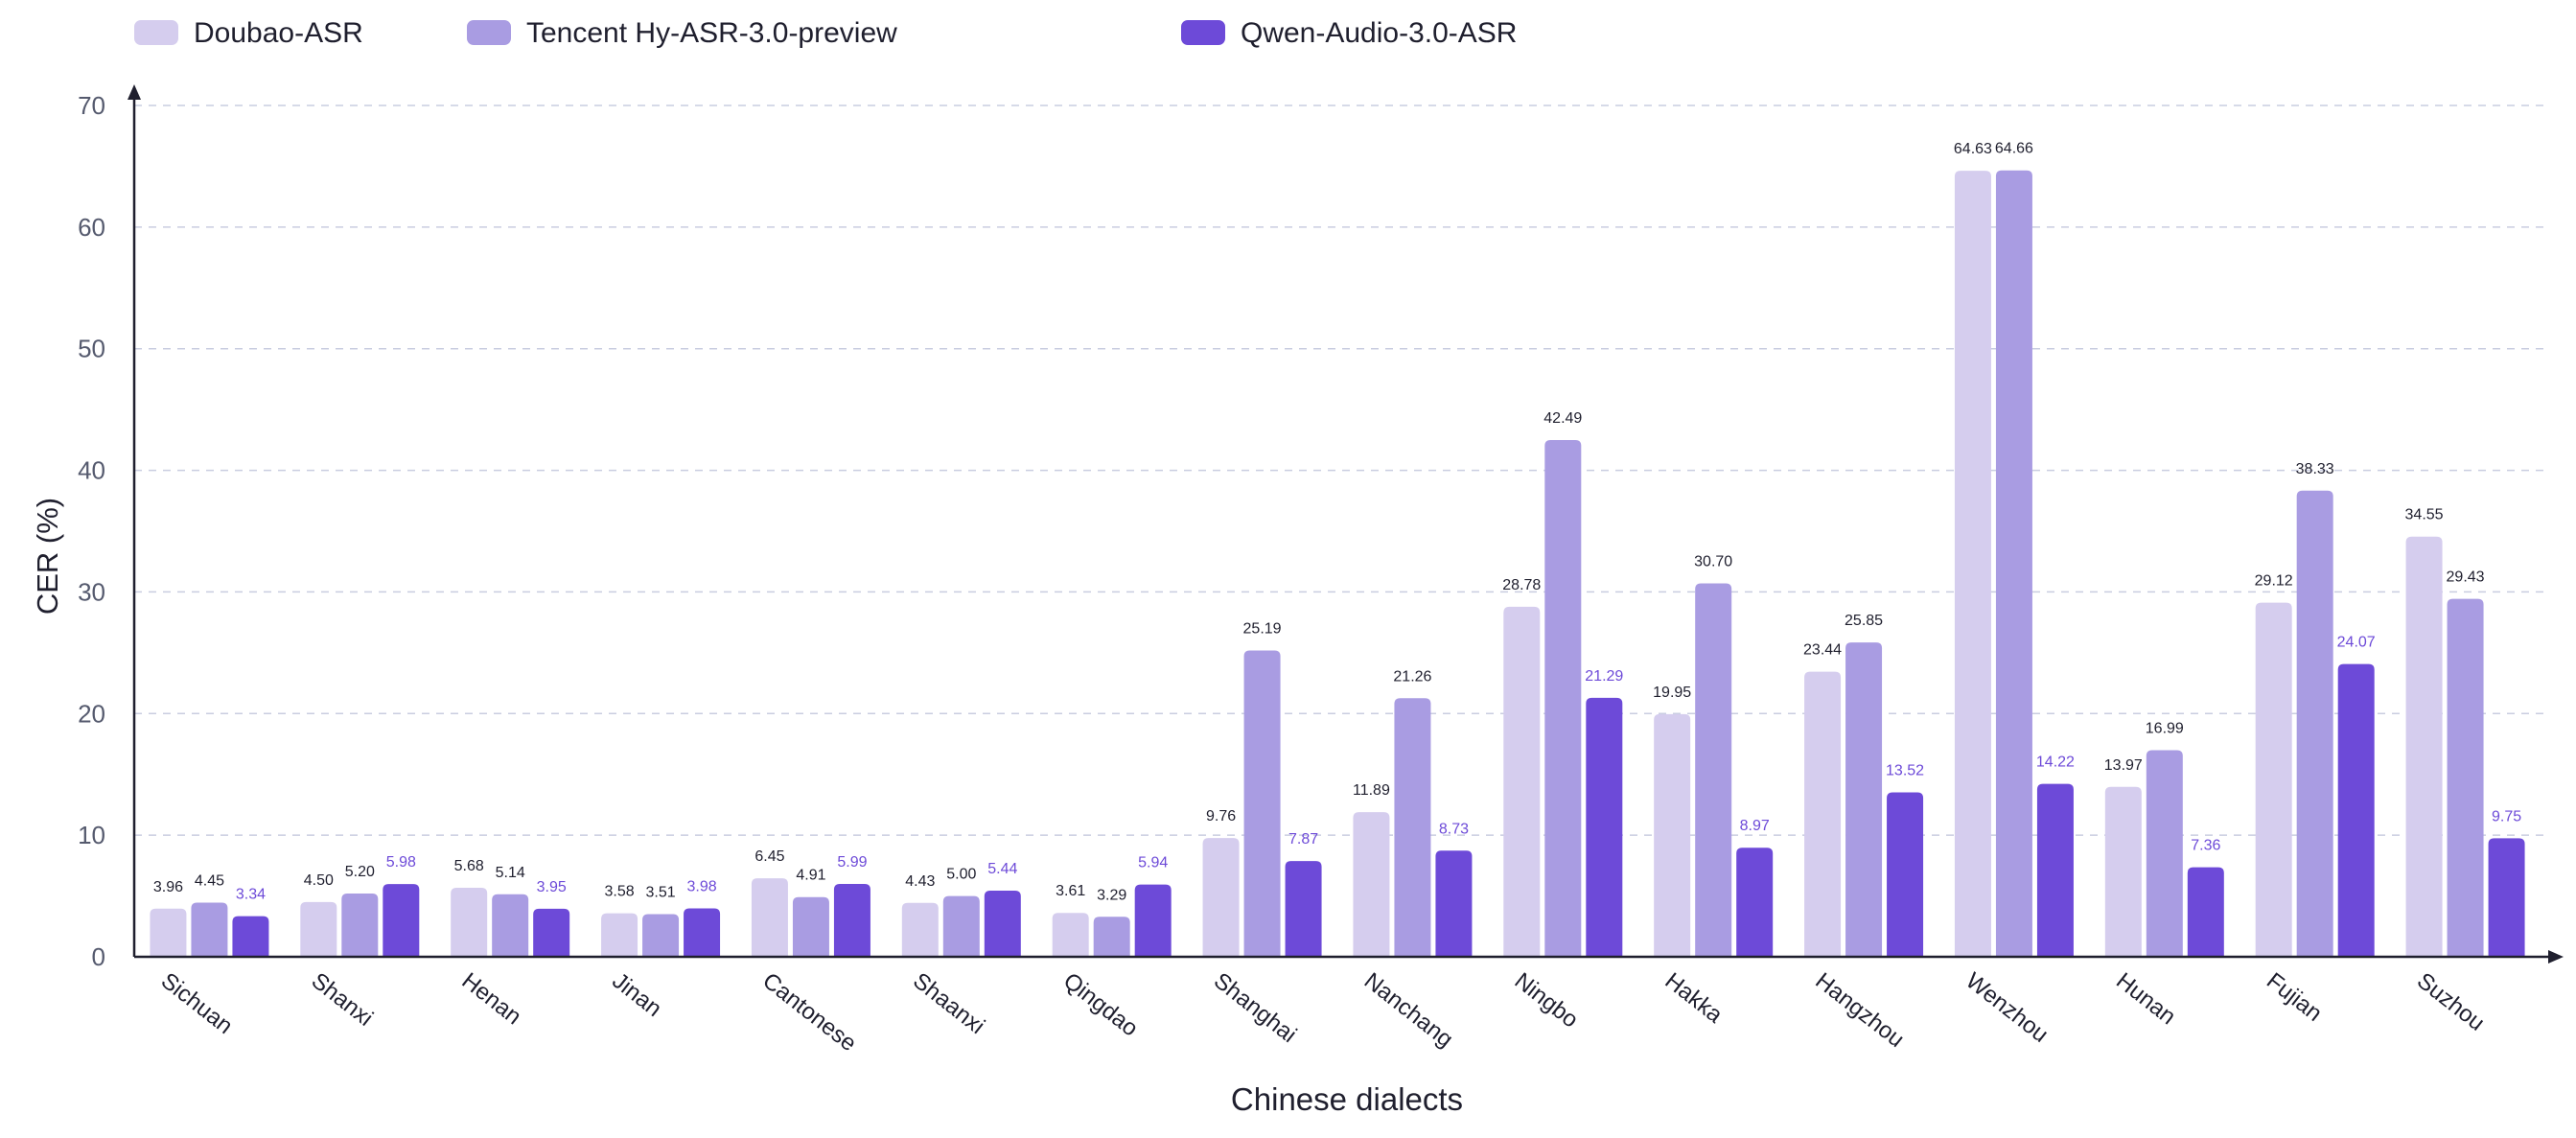  Describe the element at coordinates (2124, 765) in the screenshot. I see `bar-value-label: 13.97` at that location.